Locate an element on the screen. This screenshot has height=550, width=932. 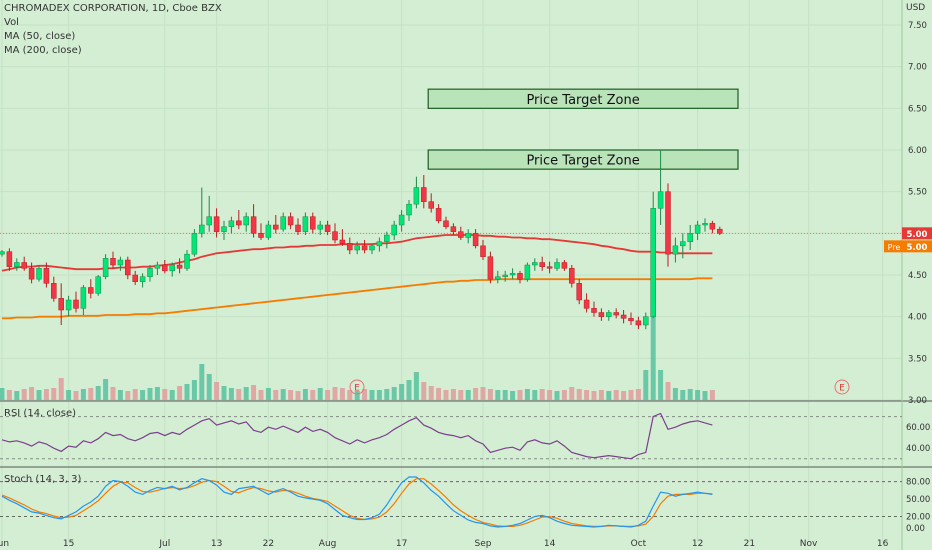
currency-label: USD is located at coordinates (916, 8).